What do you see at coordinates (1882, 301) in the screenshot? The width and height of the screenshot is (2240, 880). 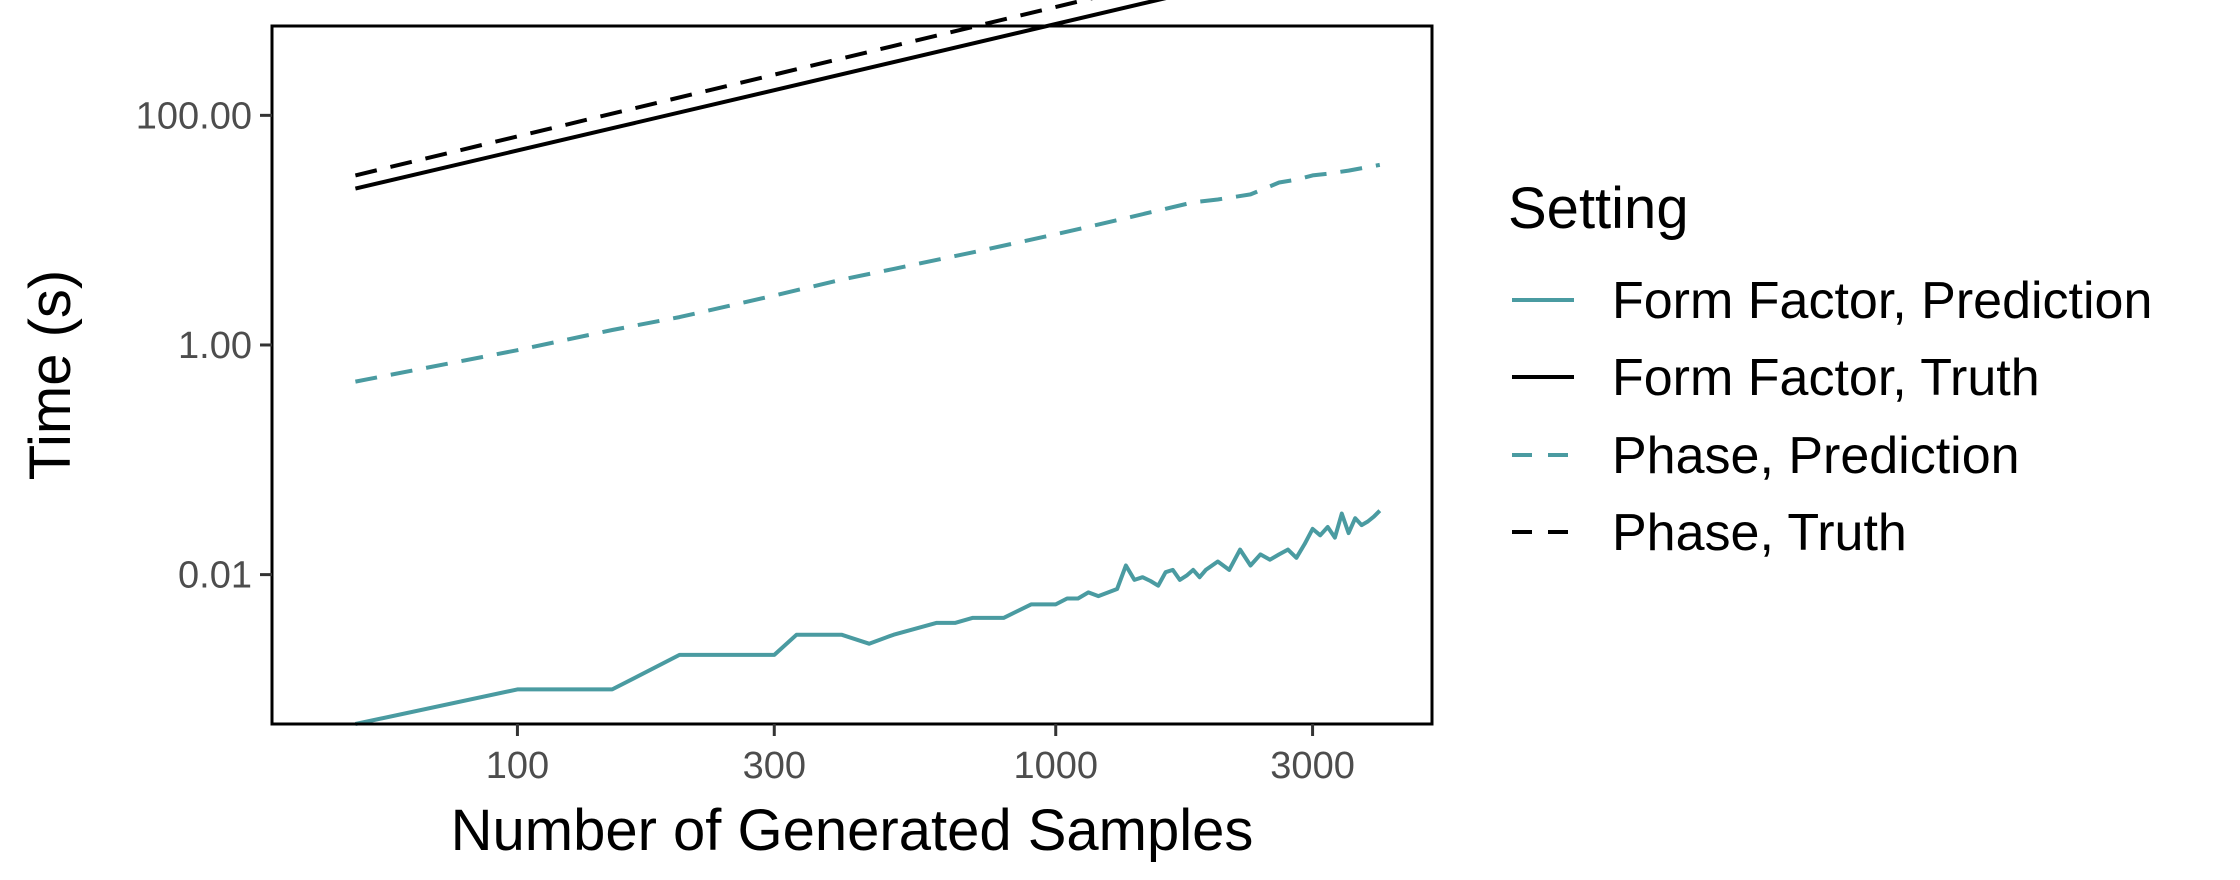 I see `legend-label-1: Form Factor, Prediction` at bounding box center [1882, 301].